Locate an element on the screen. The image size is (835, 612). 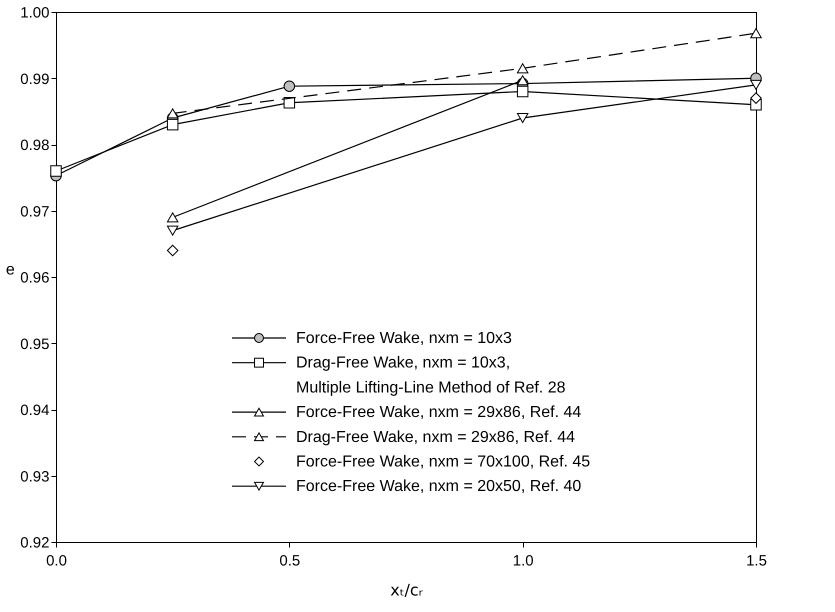
legend-label: Drag-Free Wake, nxm = 29x86, Ref. 44 is located at coordinates (436, 437).